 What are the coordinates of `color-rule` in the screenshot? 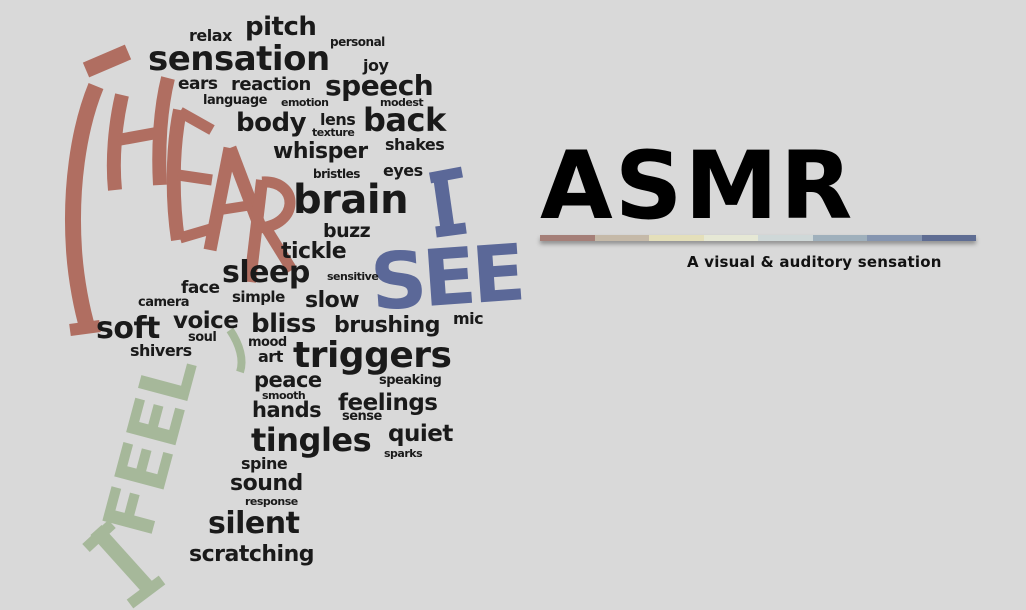 It's located at (758, 238).